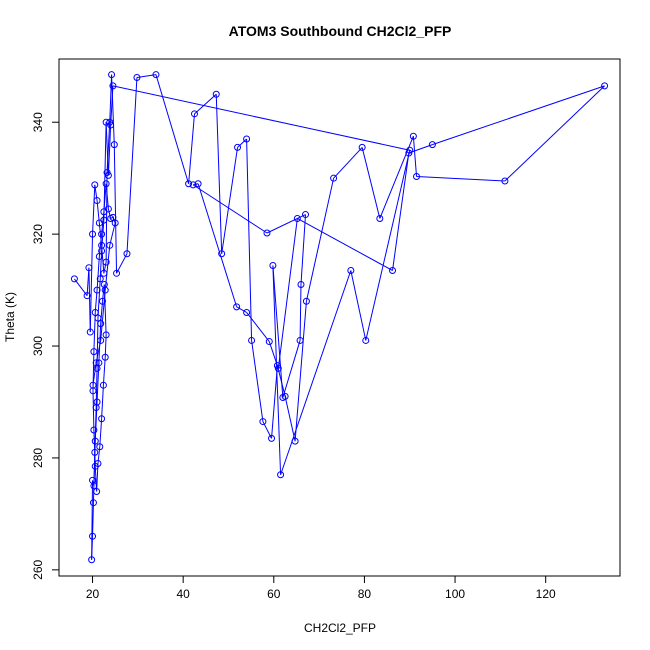 The height and width of the screenshot is (650, 650). I want to click on y-tick-label: 260, so click(38, 570).